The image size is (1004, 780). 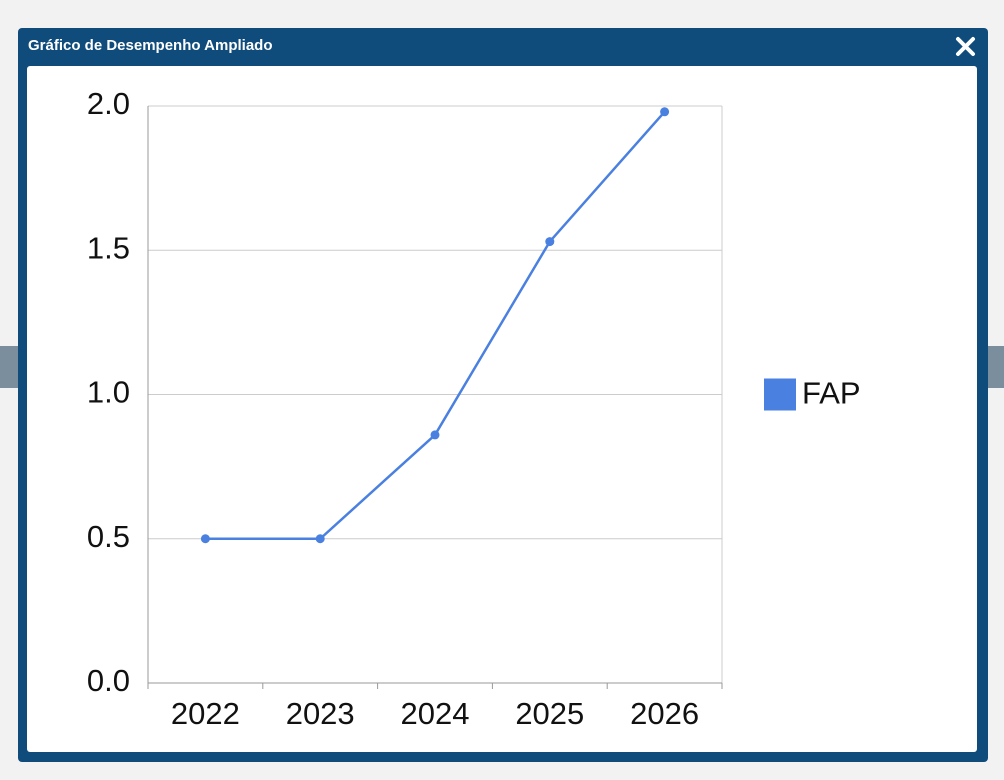 What do you see at coordinates (108, 103) in the screenshot?
I see `y-tick-label: 2.0` at bounding box center [108, 103].